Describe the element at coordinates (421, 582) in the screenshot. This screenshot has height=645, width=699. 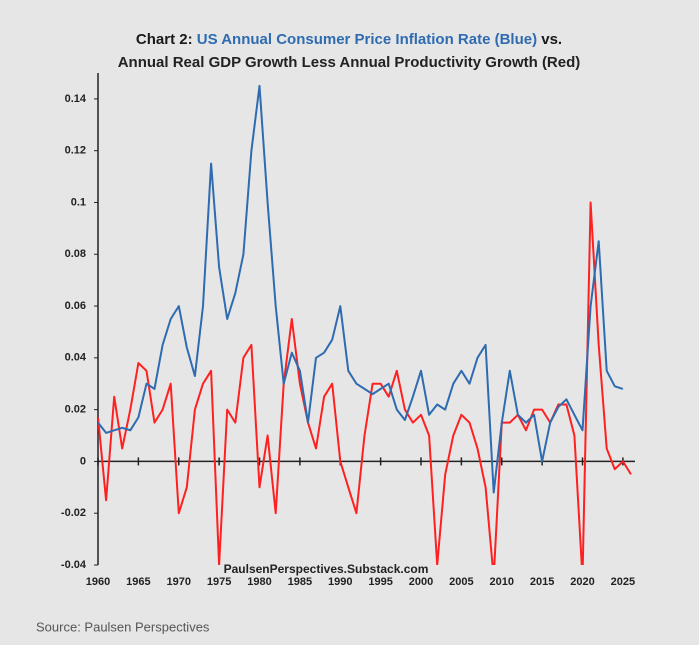
I see `x-tick-label: 2000` at that location.